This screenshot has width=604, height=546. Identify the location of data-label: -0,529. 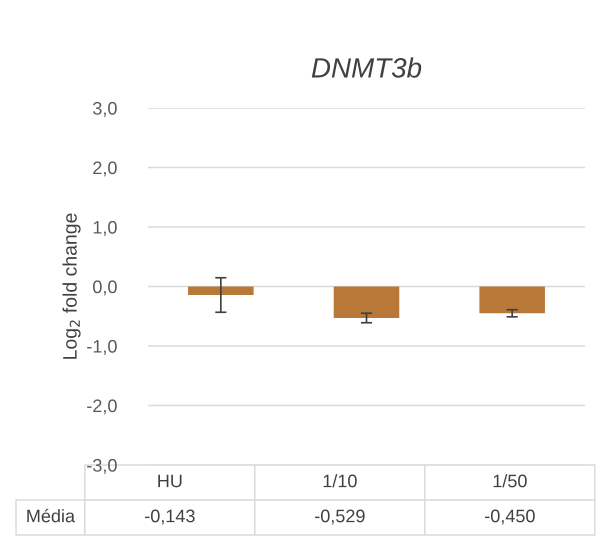
(340, 517).